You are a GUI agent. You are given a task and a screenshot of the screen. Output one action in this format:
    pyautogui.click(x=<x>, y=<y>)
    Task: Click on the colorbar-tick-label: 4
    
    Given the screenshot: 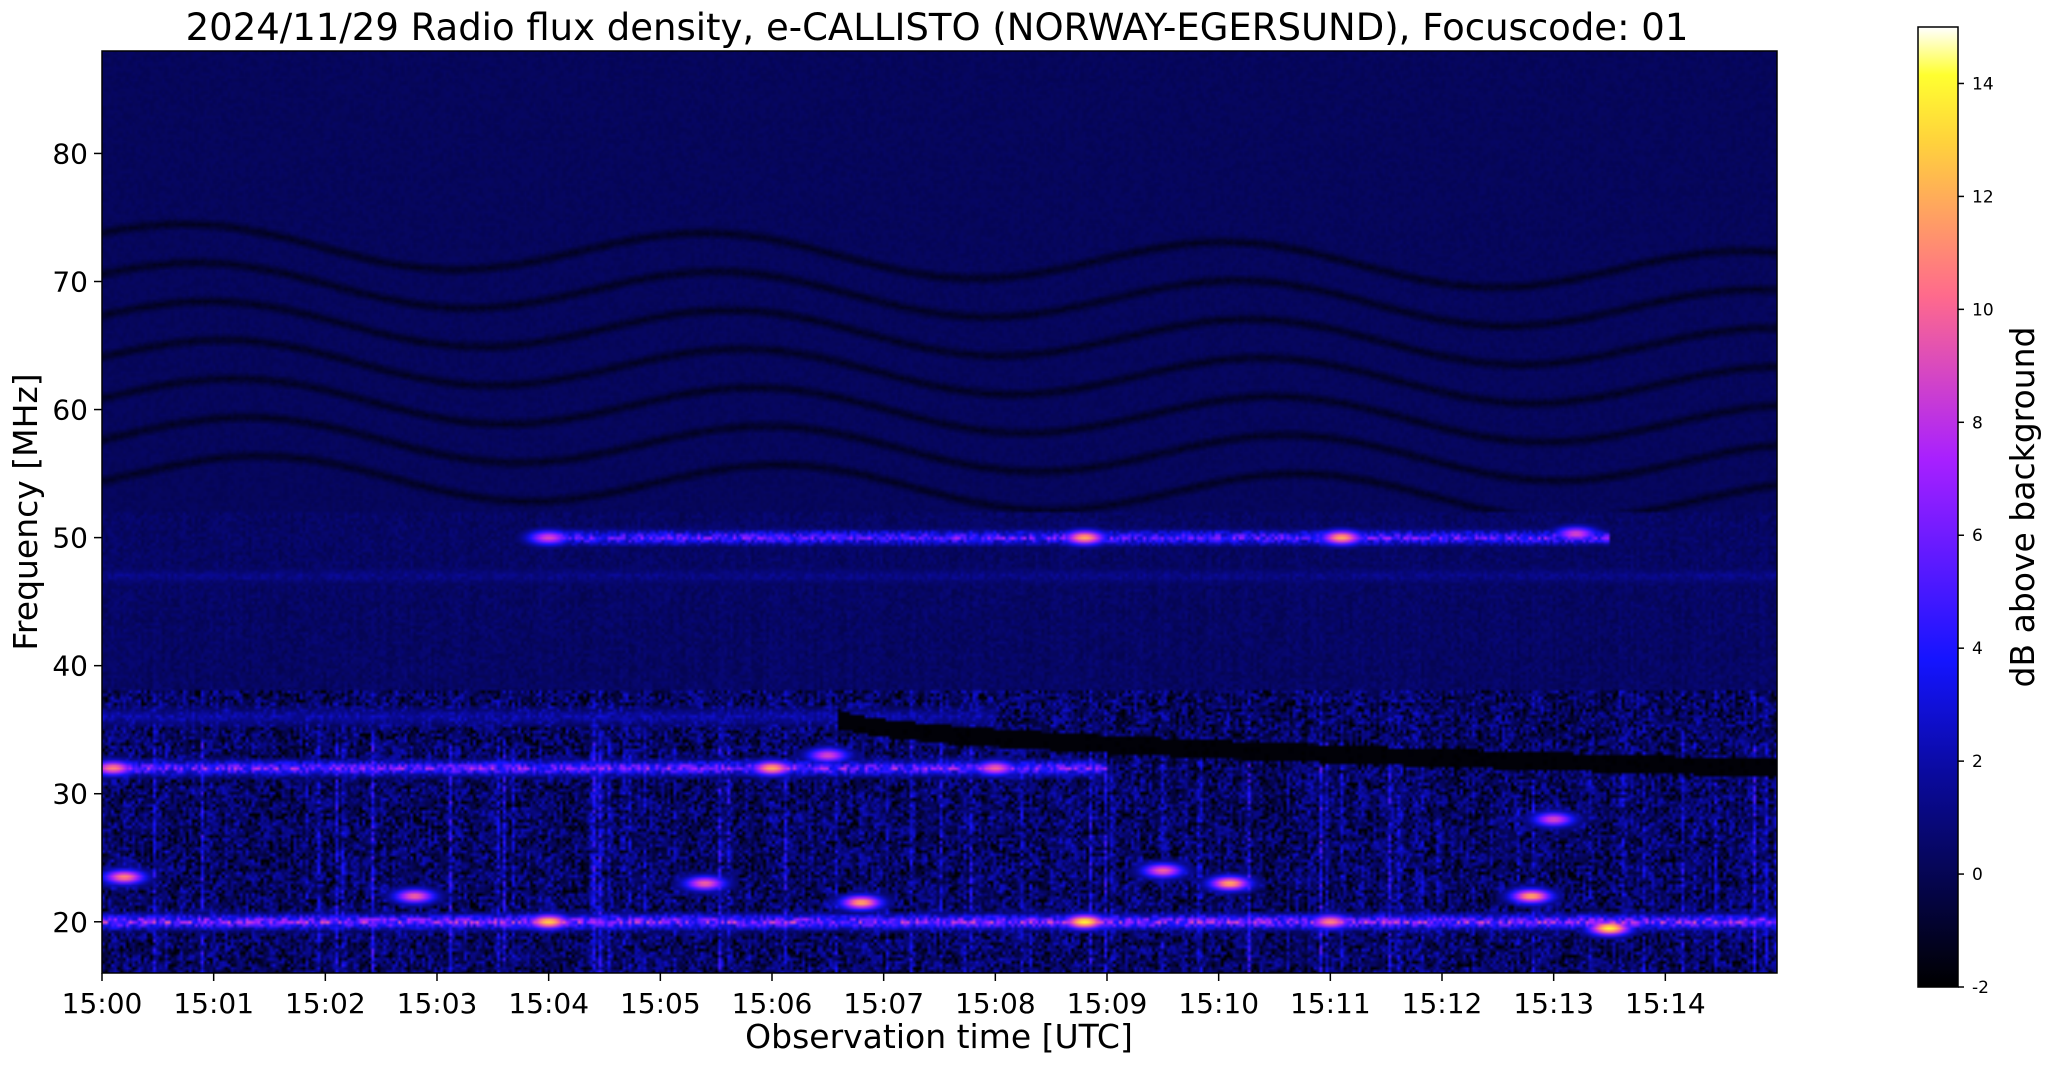 What is the action you would take?
    pyautogui.click(x=1977, y=649)
    